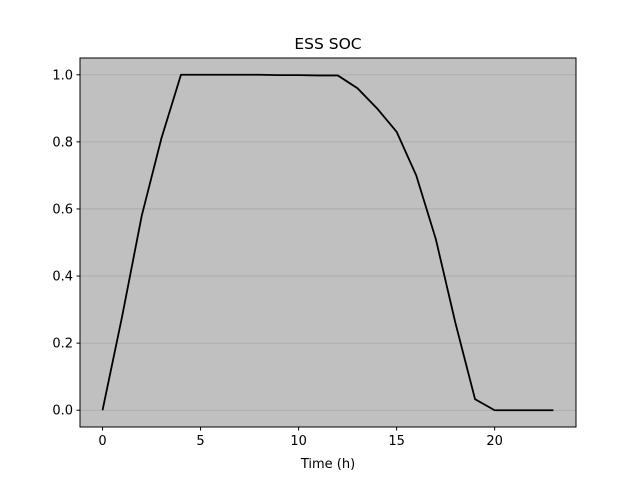 The height and width of the screenshot is (480, 640). I want to click on x-tick-label: 10, so click(298, 441).